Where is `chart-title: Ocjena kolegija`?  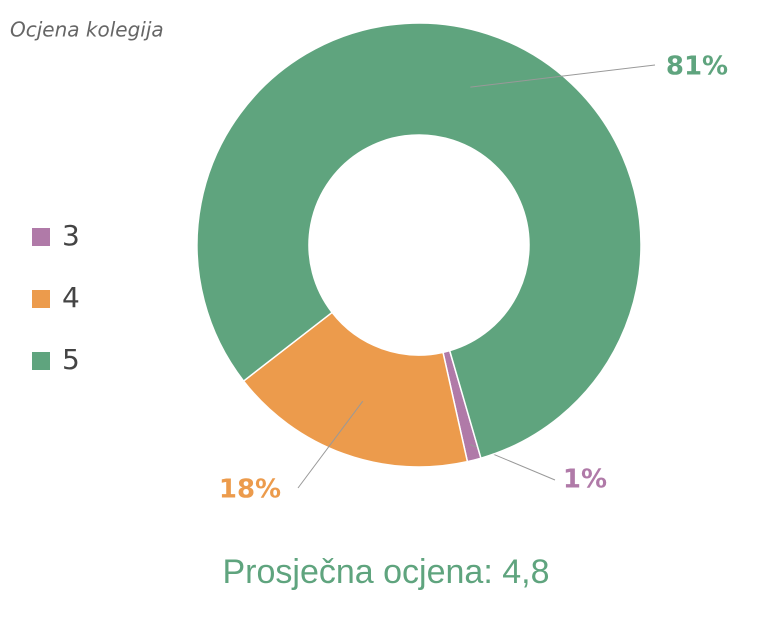
chart-title: Ocjena kolegija is located at coordinates (87, 30).